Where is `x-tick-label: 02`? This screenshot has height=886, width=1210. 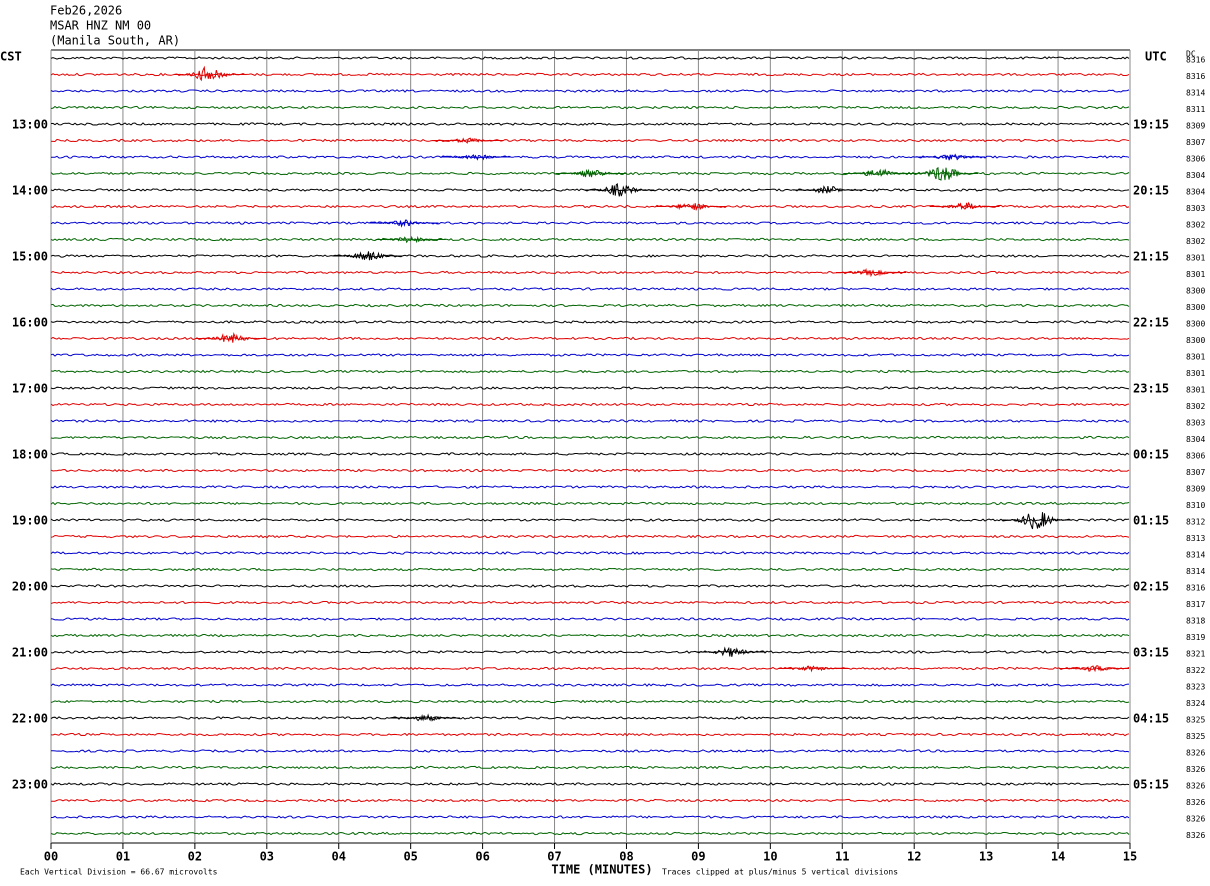
x-tick-label: 02 is located at coordinates (195, 857).